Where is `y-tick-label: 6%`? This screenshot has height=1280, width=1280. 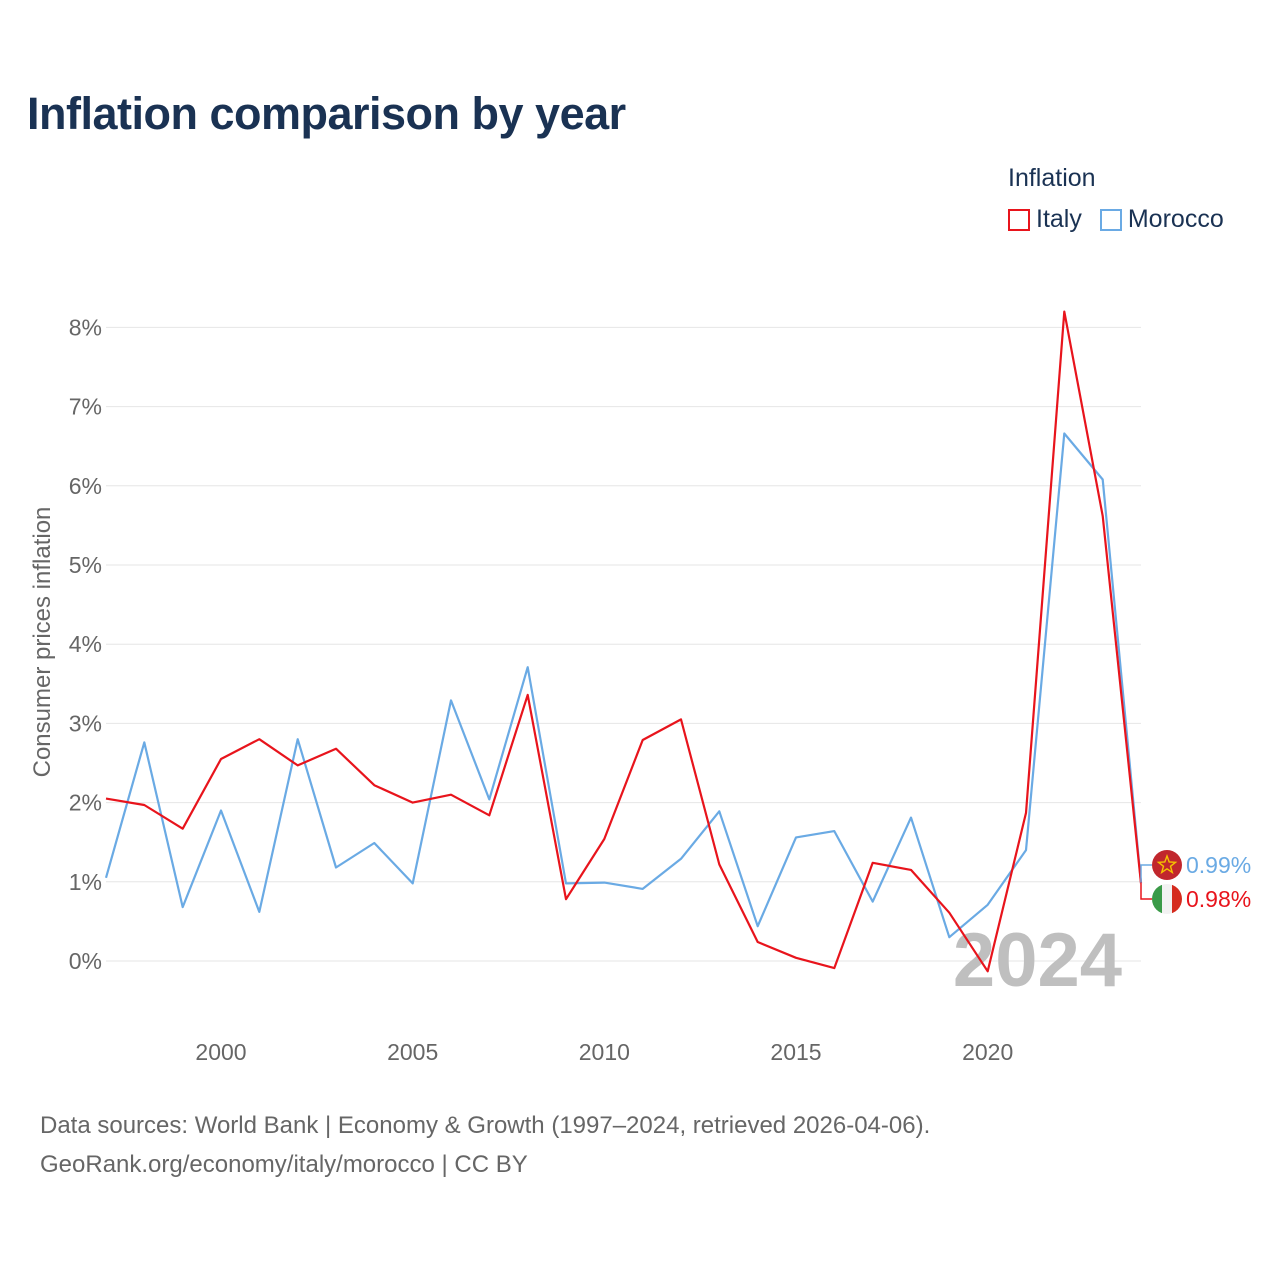 y-tick-label: 6% is located at coordinates (85, 486).